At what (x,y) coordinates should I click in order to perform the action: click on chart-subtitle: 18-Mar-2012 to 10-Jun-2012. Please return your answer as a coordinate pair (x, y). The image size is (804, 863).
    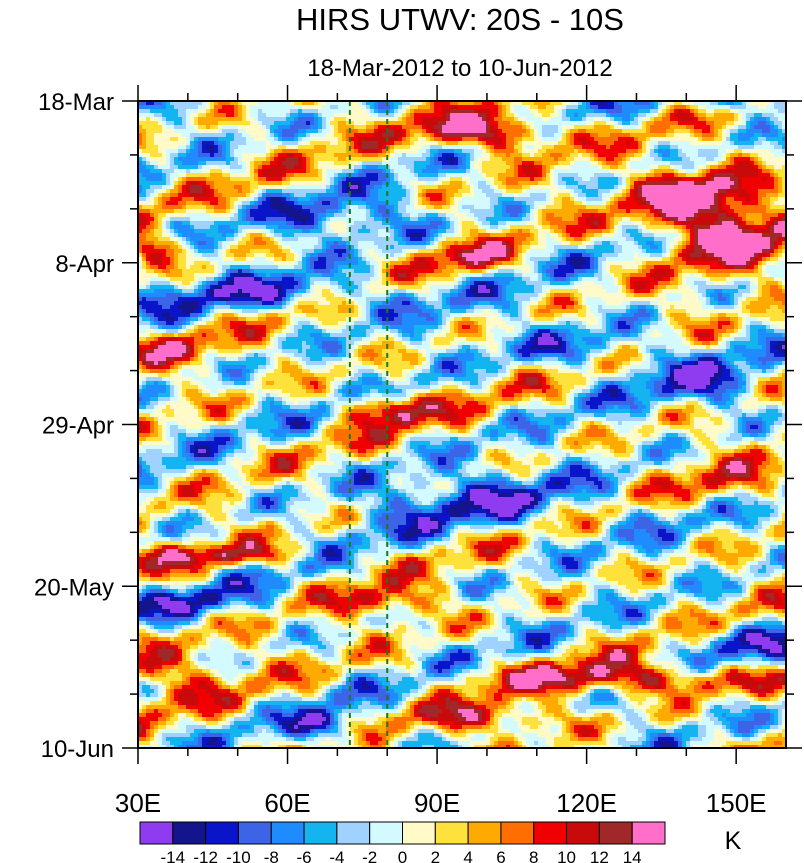
    Looking at the image, I should click on (402, 69).